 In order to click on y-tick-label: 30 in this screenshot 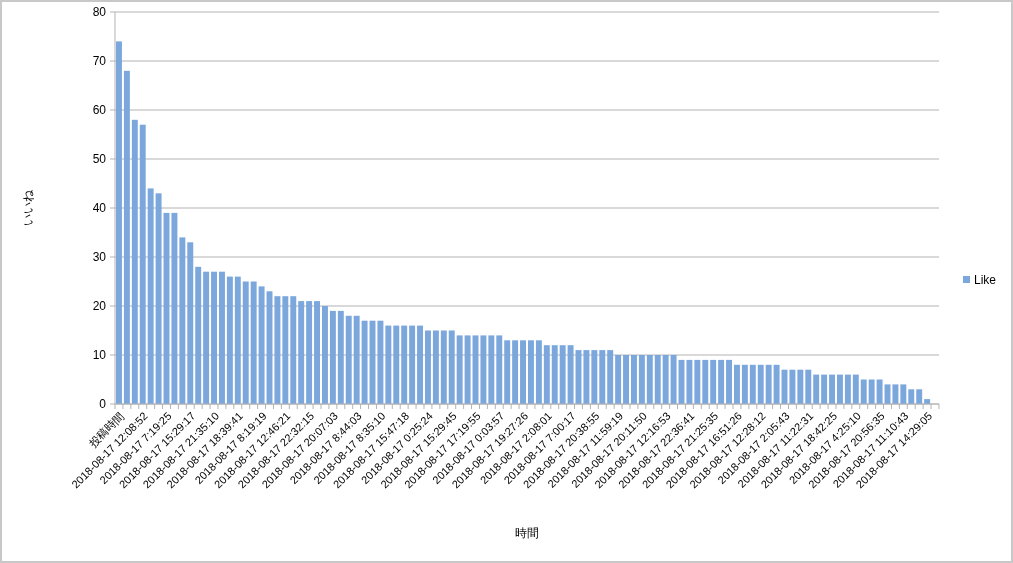, I will do `click(99, 257)`.